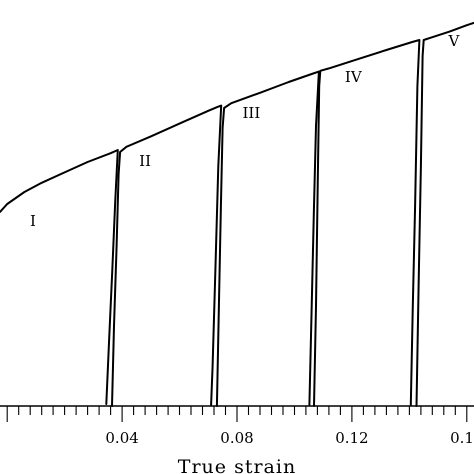 Image resolution: width=474 pixels, height=474 pixels. I want to click on x-tick-label: 0.04, so click(121, 438).